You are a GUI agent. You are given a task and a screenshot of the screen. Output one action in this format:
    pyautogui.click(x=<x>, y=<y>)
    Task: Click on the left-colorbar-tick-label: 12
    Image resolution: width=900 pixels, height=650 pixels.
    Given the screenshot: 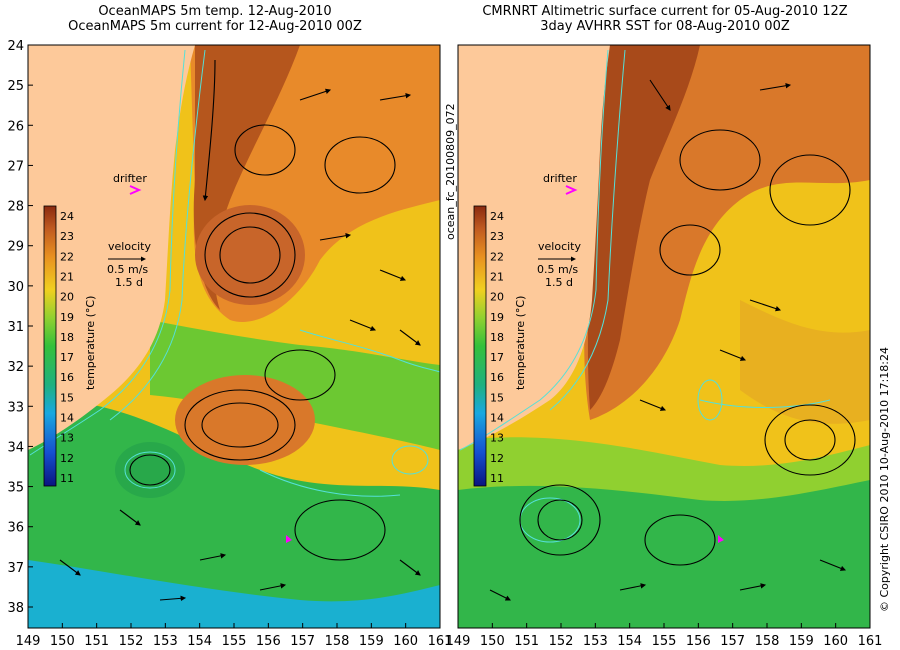 What is the action you would take?
    pyautogui.click(x=67, y=458)
    